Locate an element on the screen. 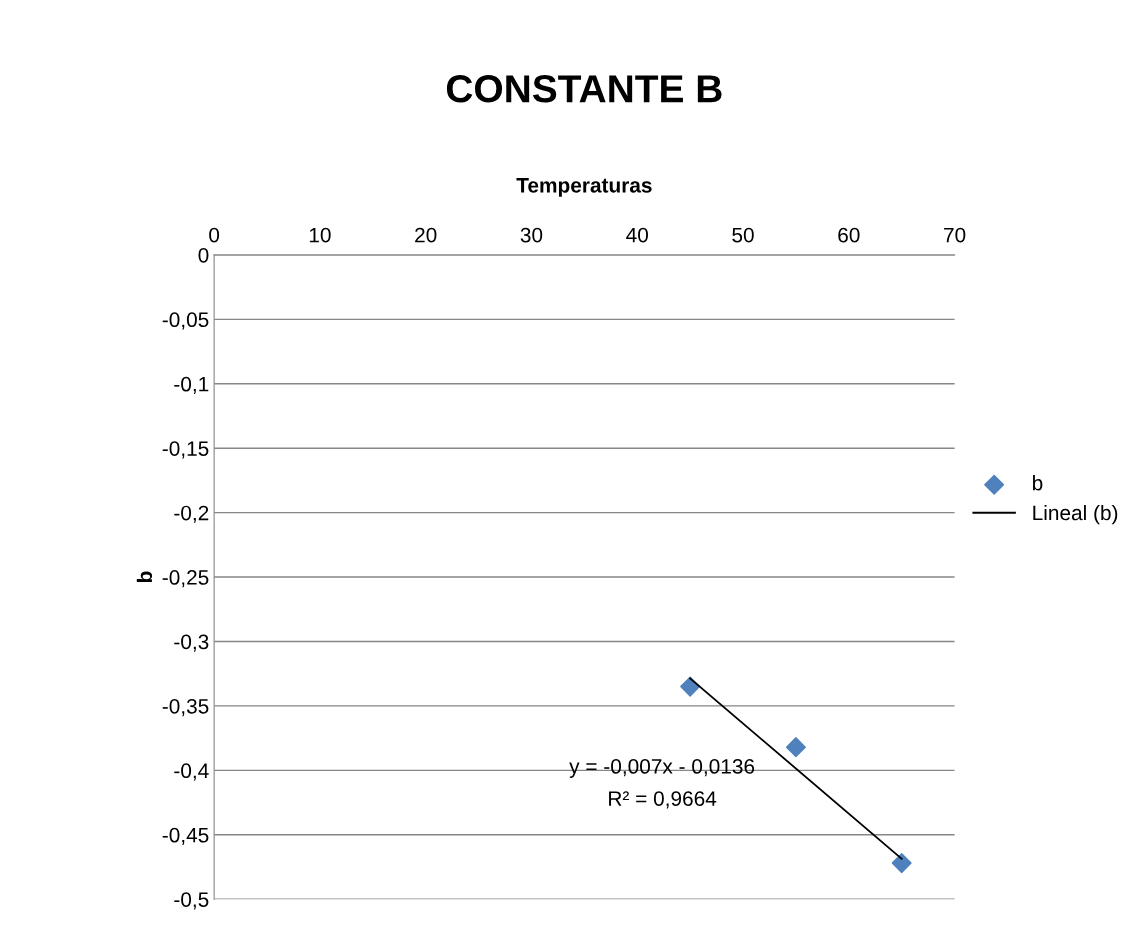 The width and height of the screenshot is (1127, 927). legend-label: b is located at coordinates (1038, 483).